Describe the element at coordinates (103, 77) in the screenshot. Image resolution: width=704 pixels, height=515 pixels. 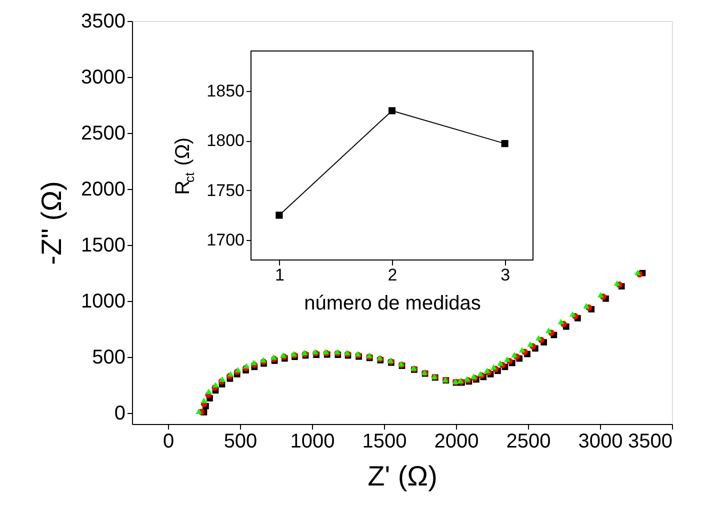
I see `y-tick-label: 3000` at that location.